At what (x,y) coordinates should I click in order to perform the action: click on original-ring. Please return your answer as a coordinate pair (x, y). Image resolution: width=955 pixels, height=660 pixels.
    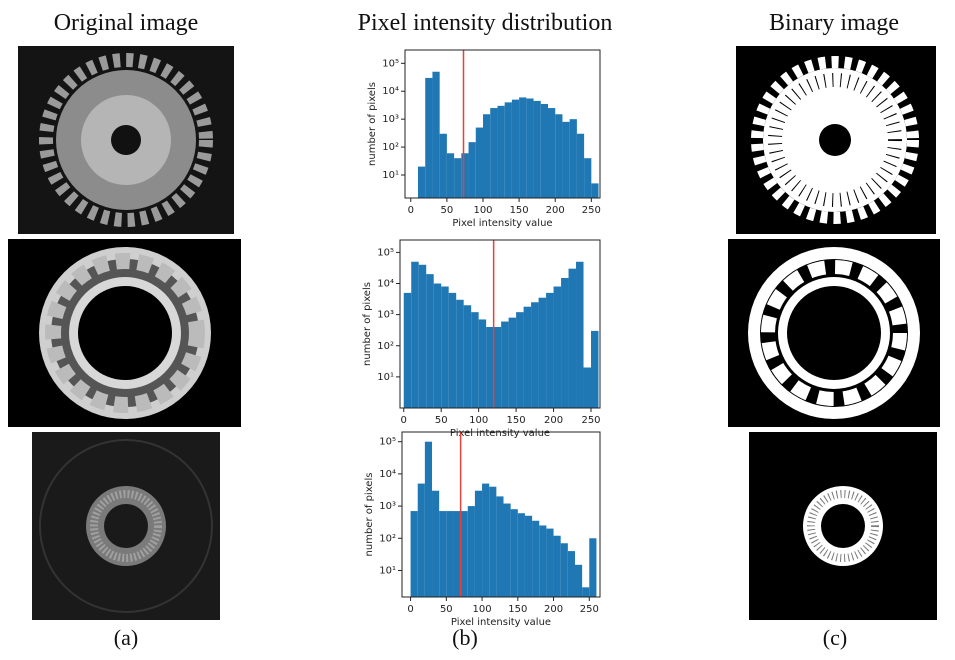
    Looking at the image, I should click on (126, 526).